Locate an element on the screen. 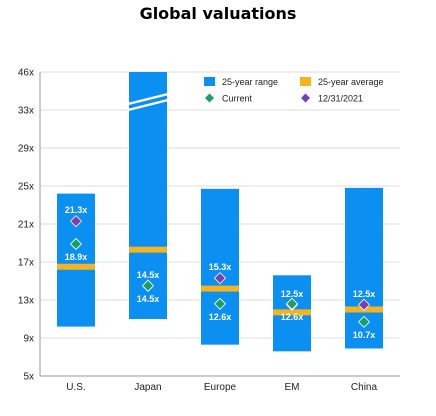  current-value-label: 10.7x is located at coordinates (364, 335).